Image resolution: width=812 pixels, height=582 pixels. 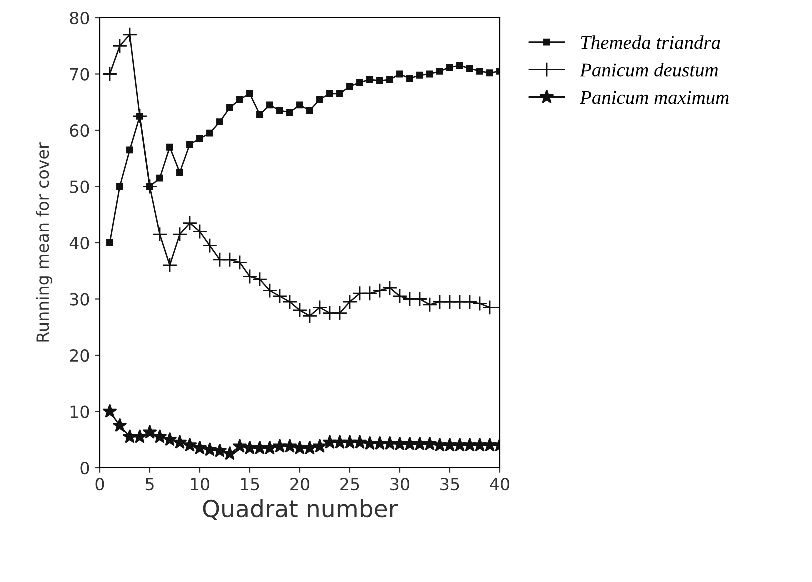 What do you see at coordinates (400, 484) in the screenshot?
I see `x-tick-label: 30` at bounding box center [400, 484].